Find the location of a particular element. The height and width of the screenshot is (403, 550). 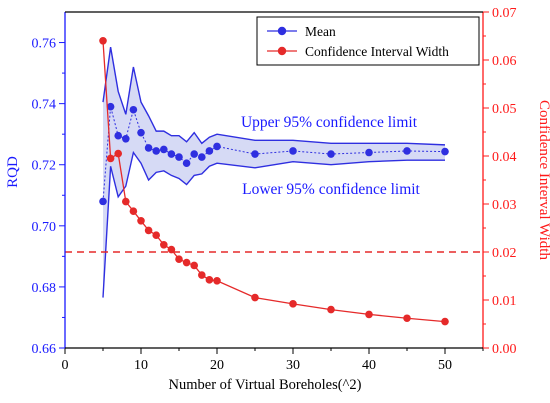

y-right-tick-label: 0.06 is located at coordinates (504, 61).